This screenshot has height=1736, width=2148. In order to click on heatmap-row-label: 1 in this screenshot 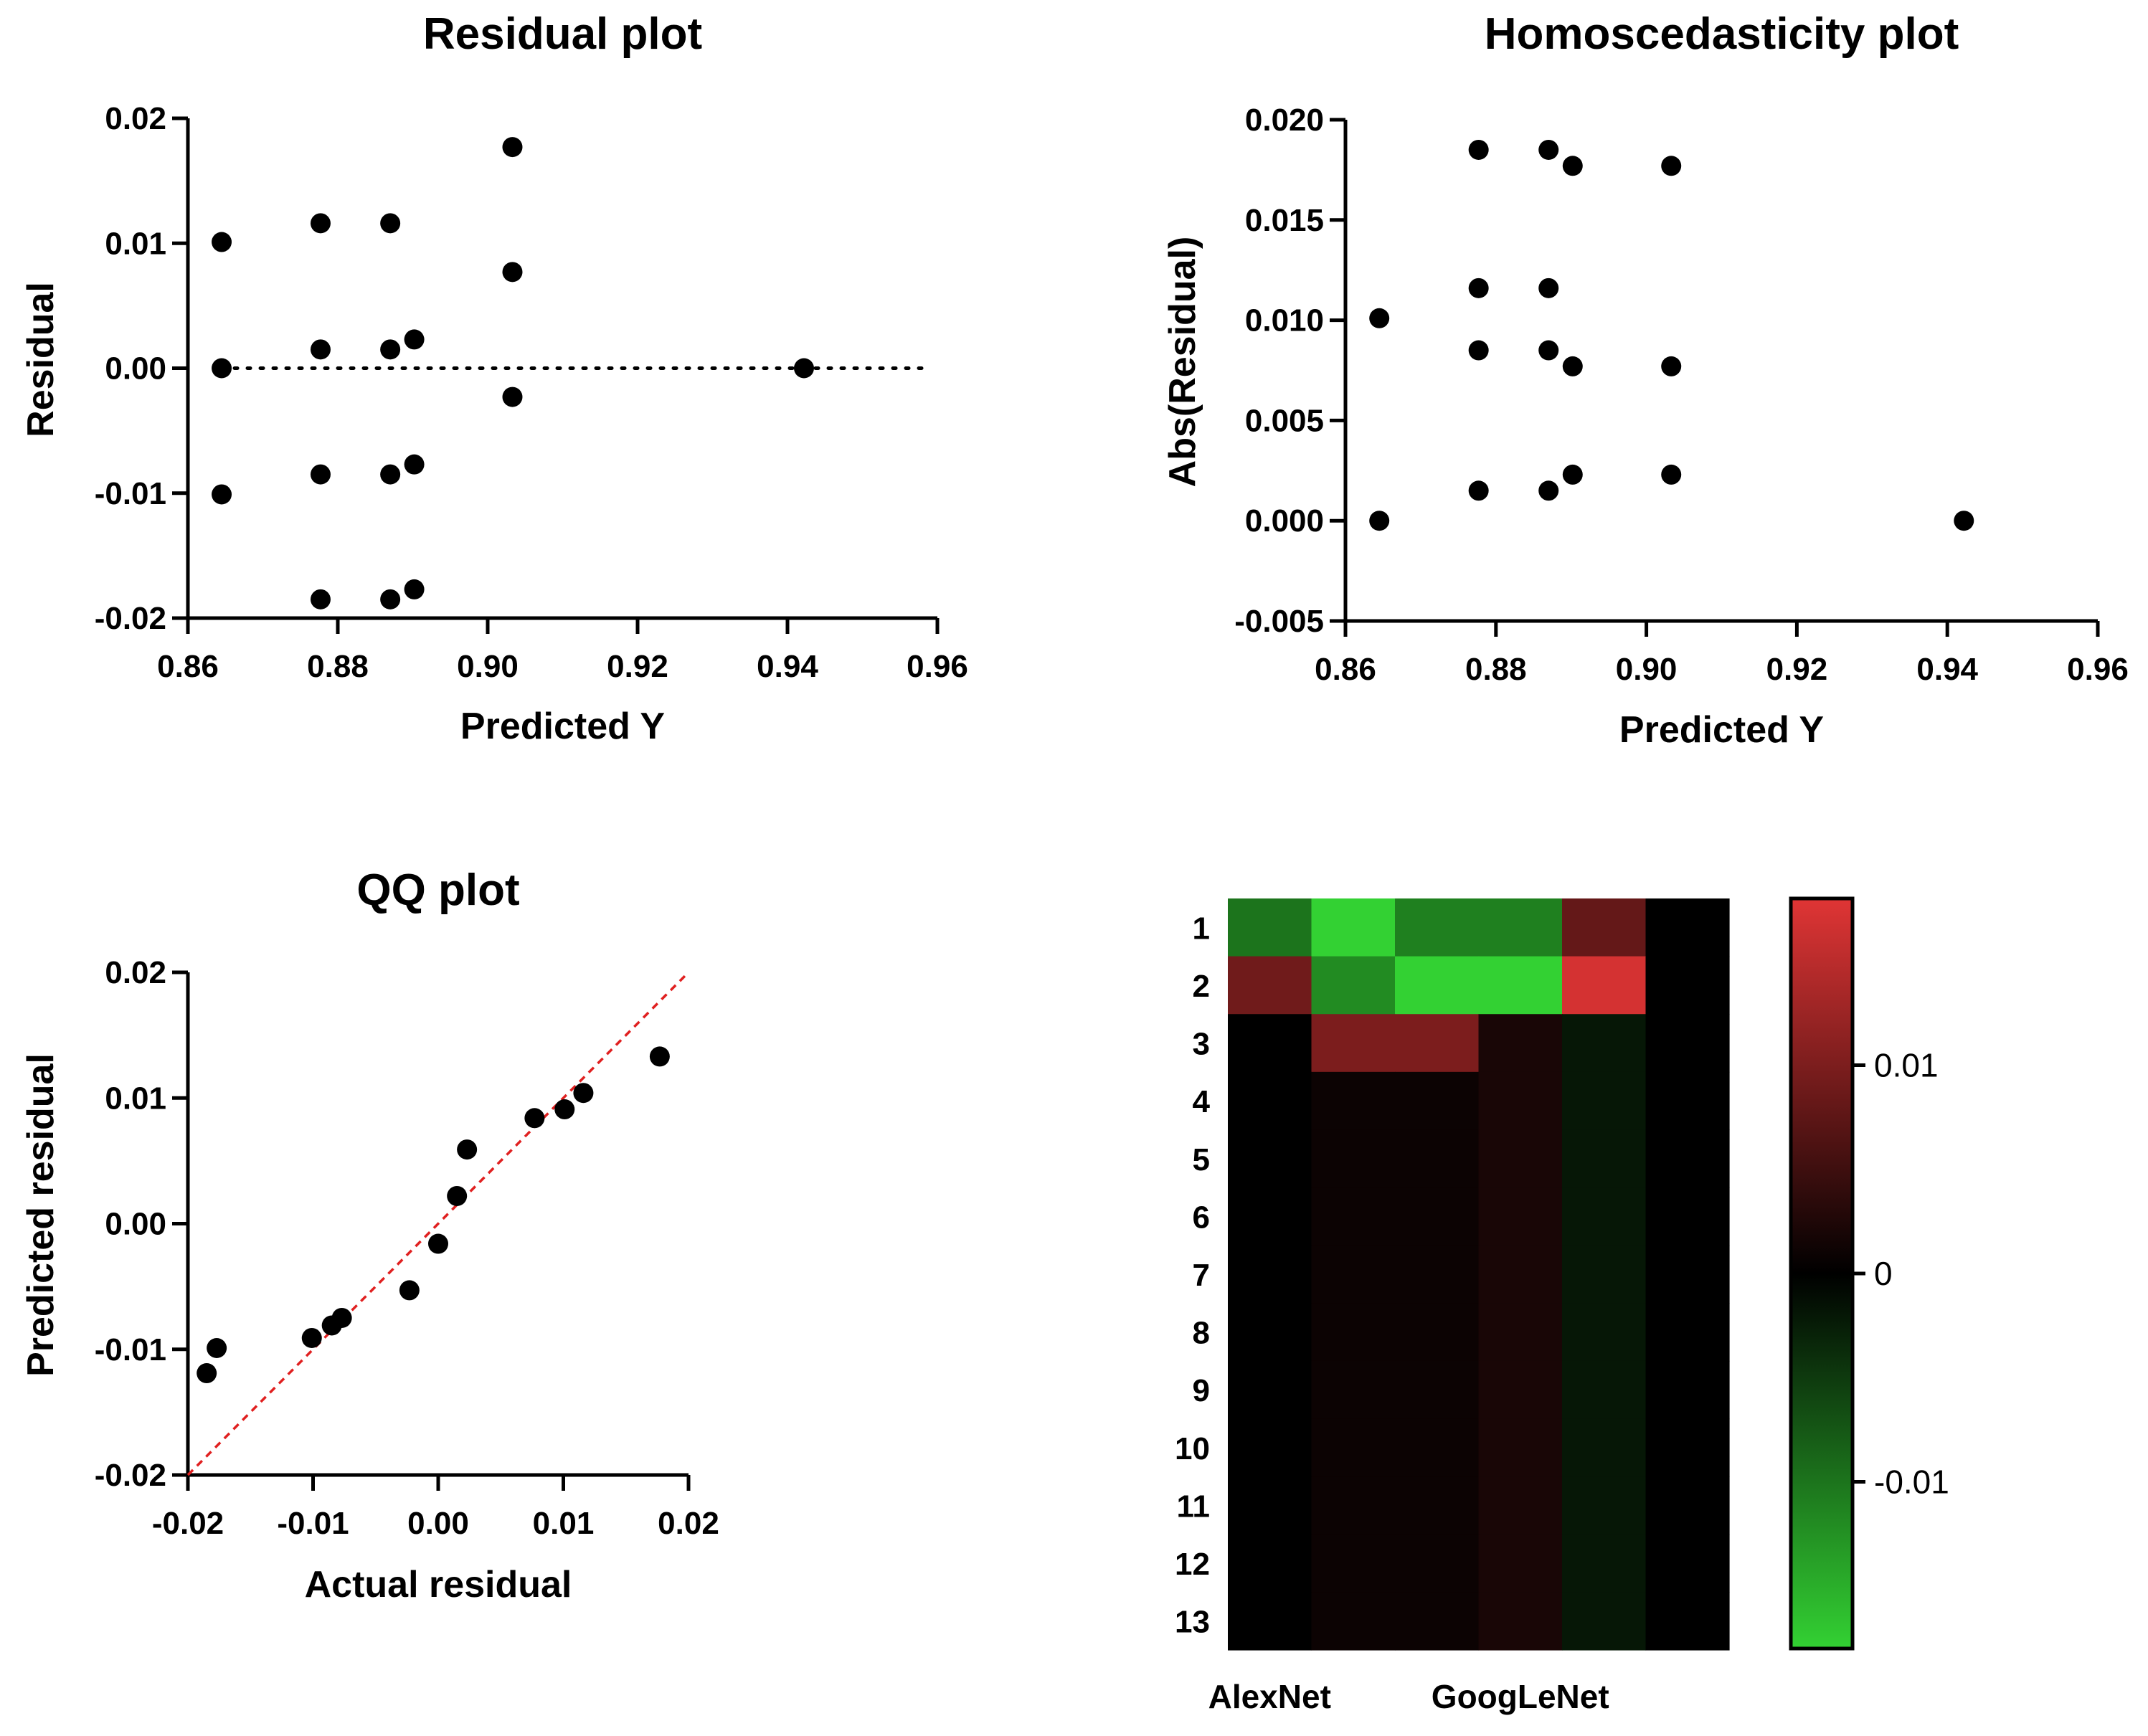, I will do `click(1201, 929)`.